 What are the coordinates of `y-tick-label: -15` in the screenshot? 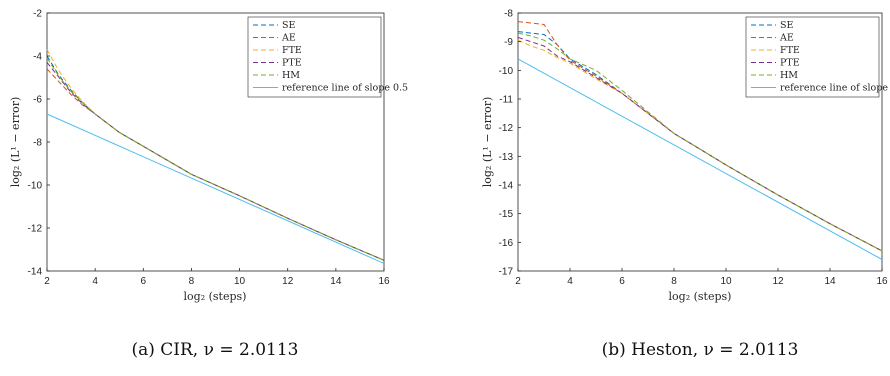 It's located at (506, 214).